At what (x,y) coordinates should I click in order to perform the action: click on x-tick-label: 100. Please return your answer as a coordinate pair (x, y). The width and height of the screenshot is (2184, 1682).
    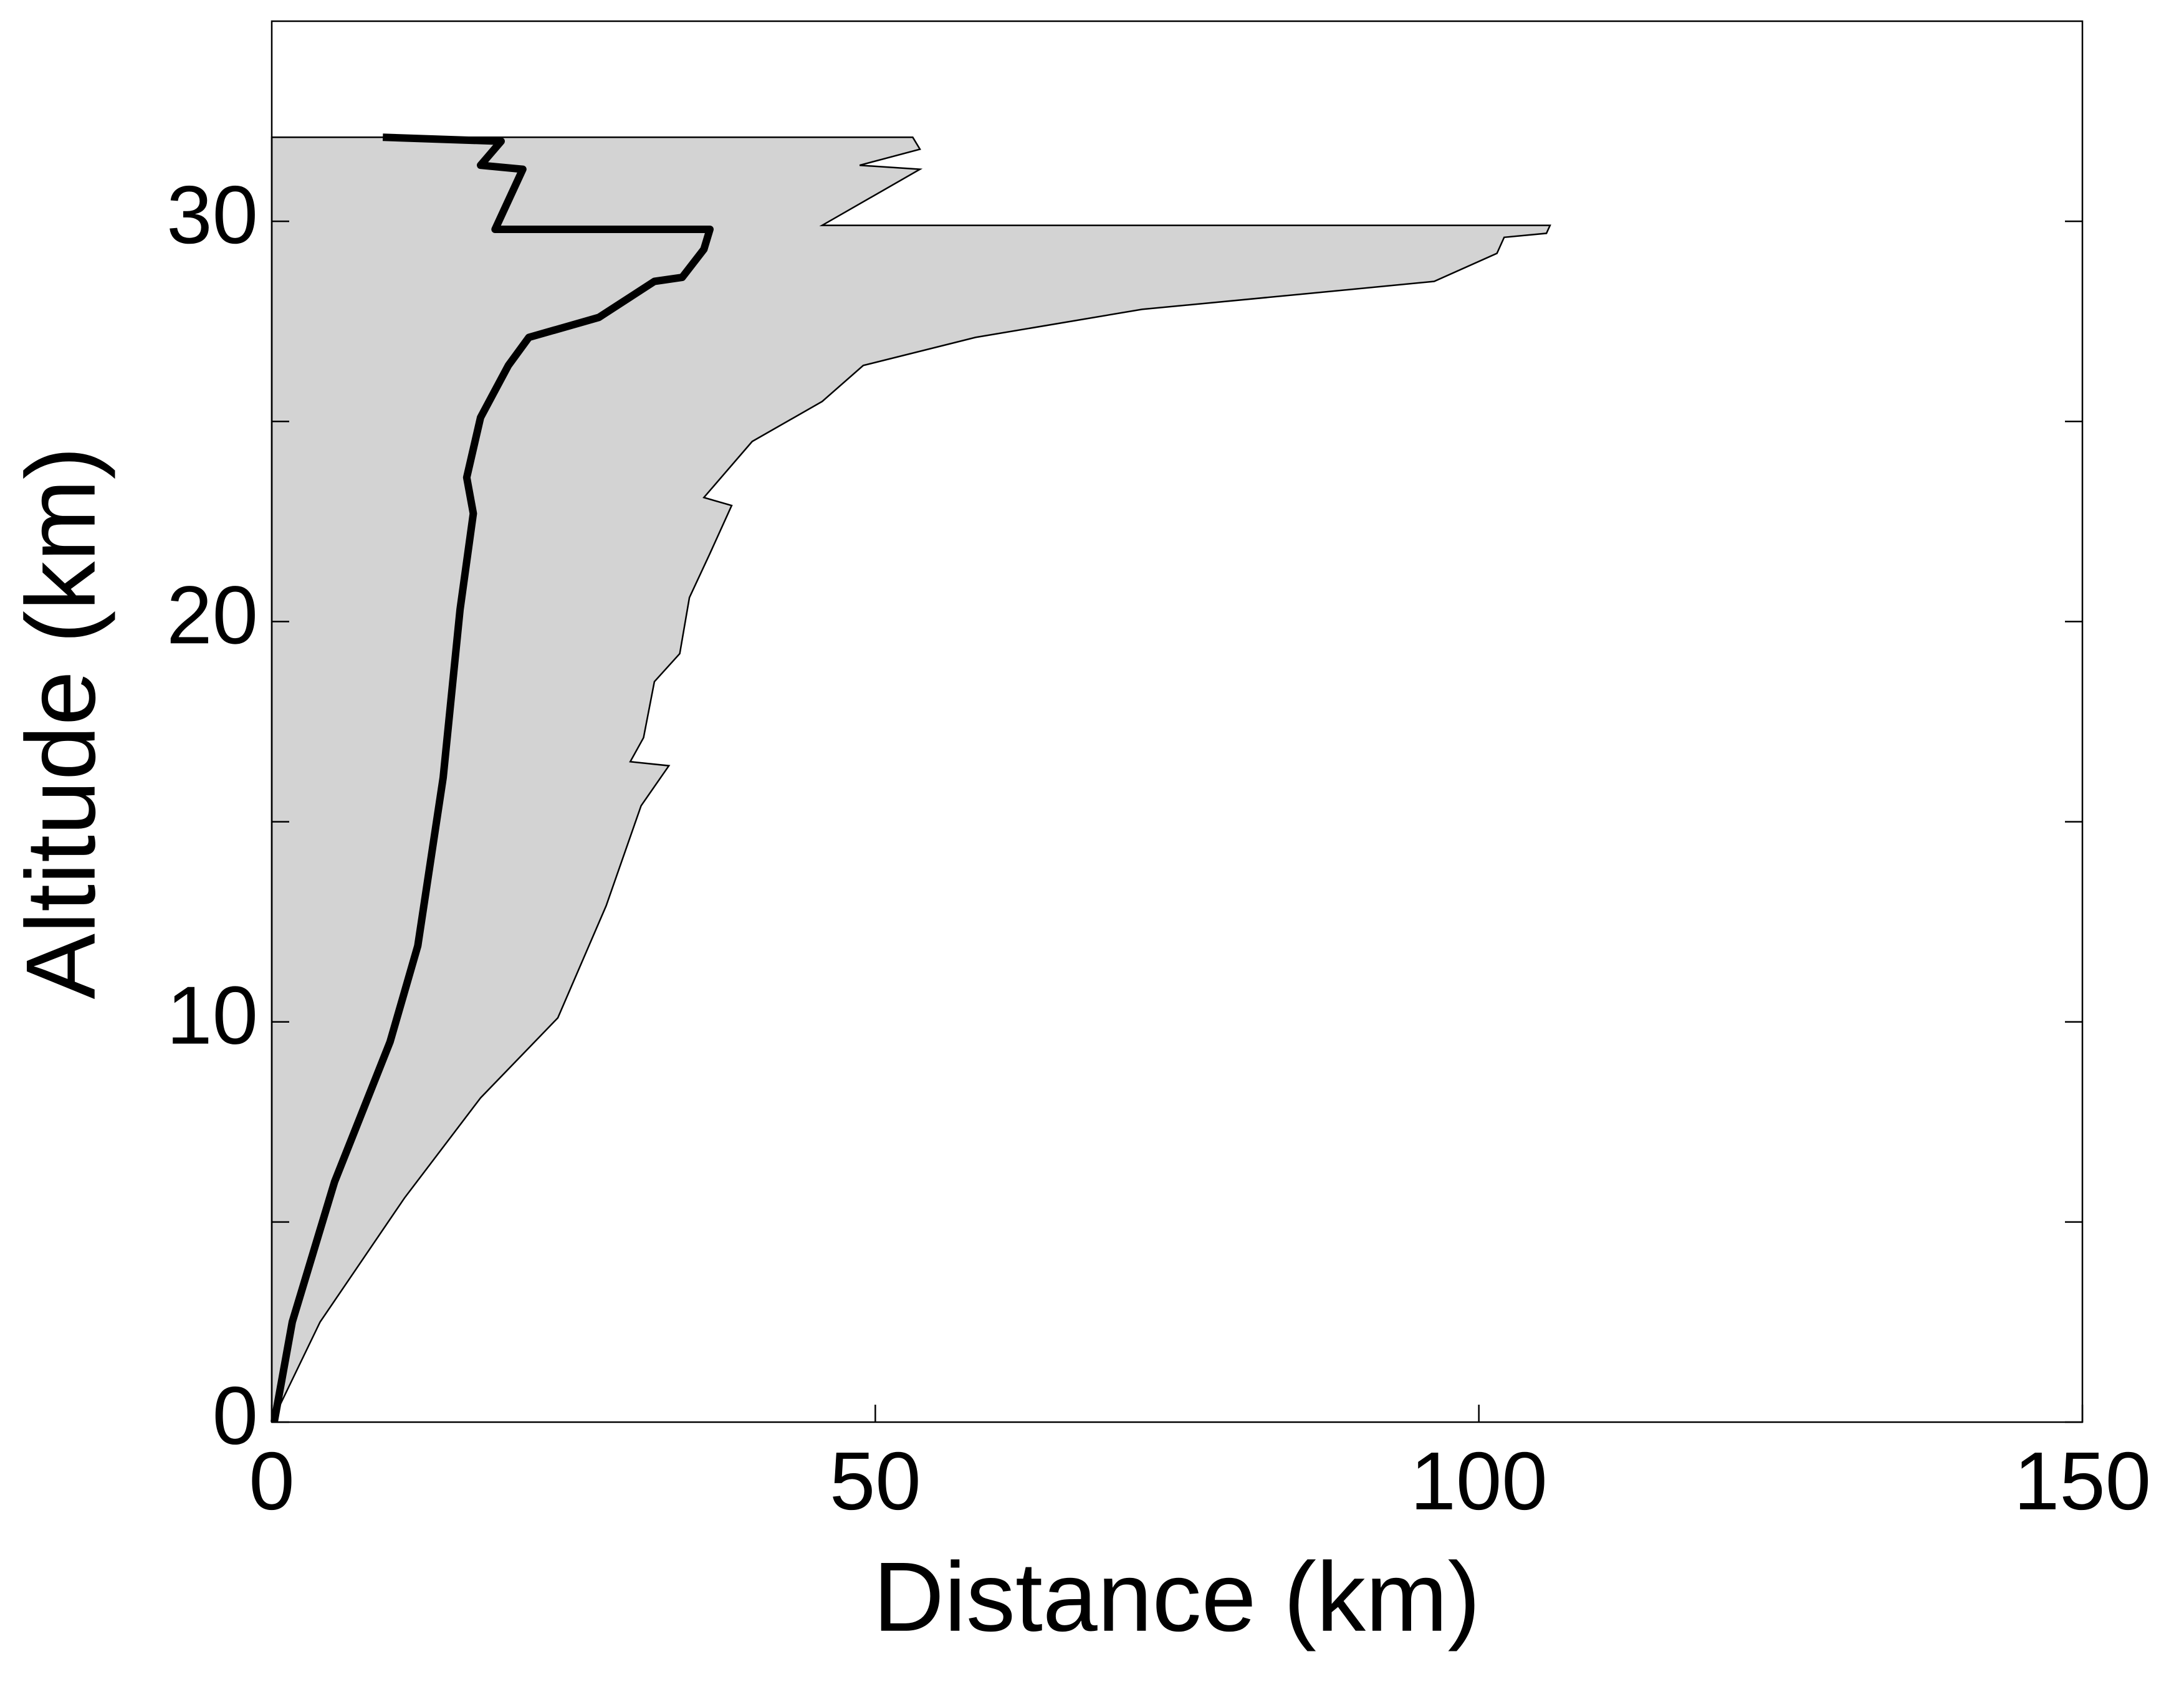
    Looking at the image, I should click on (1479, 1481).